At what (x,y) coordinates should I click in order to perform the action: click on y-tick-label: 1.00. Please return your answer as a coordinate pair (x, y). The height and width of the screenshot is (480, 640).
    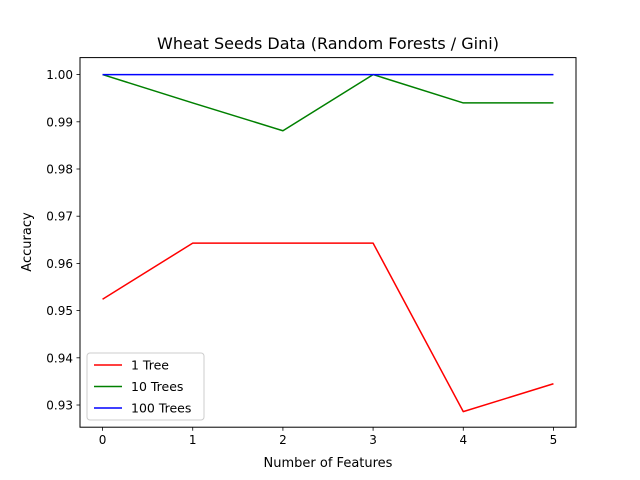
    Looking at the image, I should click on (59, 75).